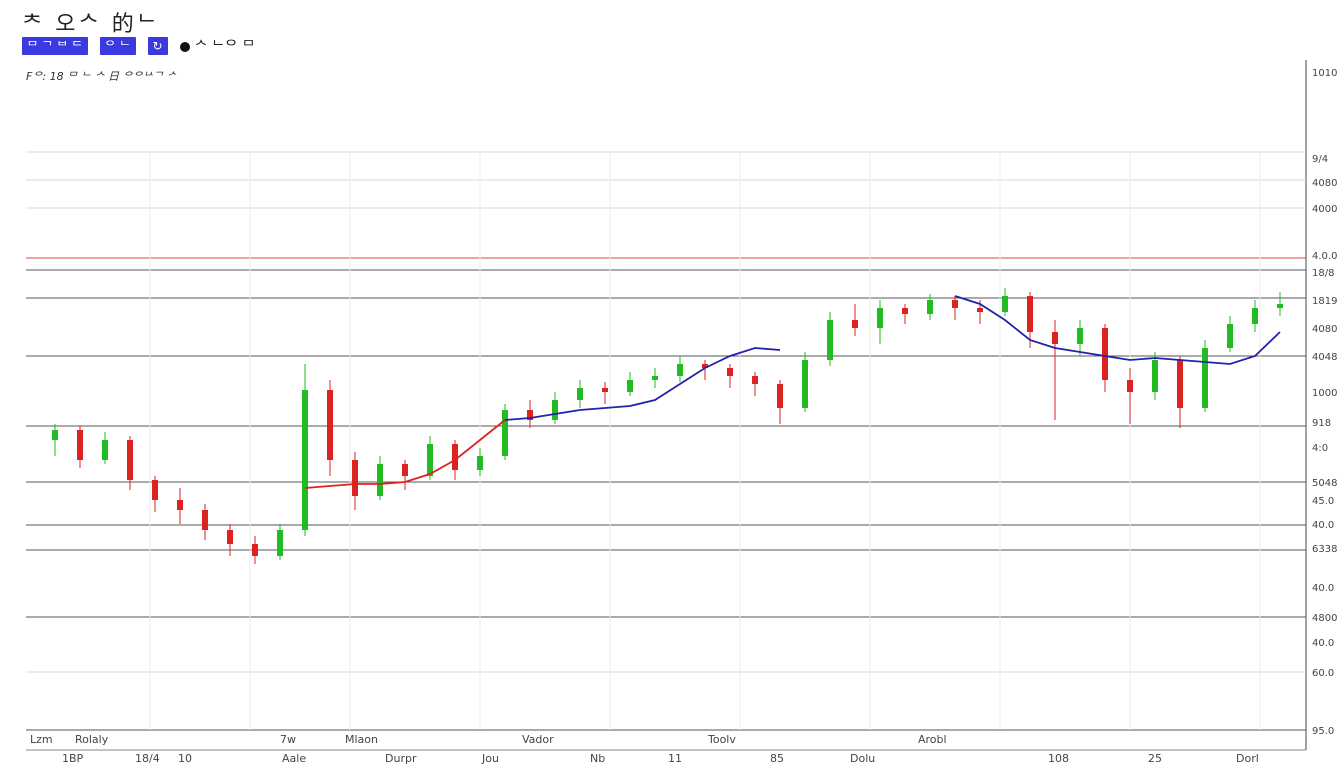 This screenshot has height=768, width=1344. What do you see at coordinates (401, 758) in the screenshot?
I see `x-tick-label: Durpr` at bounding box center [401, 758].